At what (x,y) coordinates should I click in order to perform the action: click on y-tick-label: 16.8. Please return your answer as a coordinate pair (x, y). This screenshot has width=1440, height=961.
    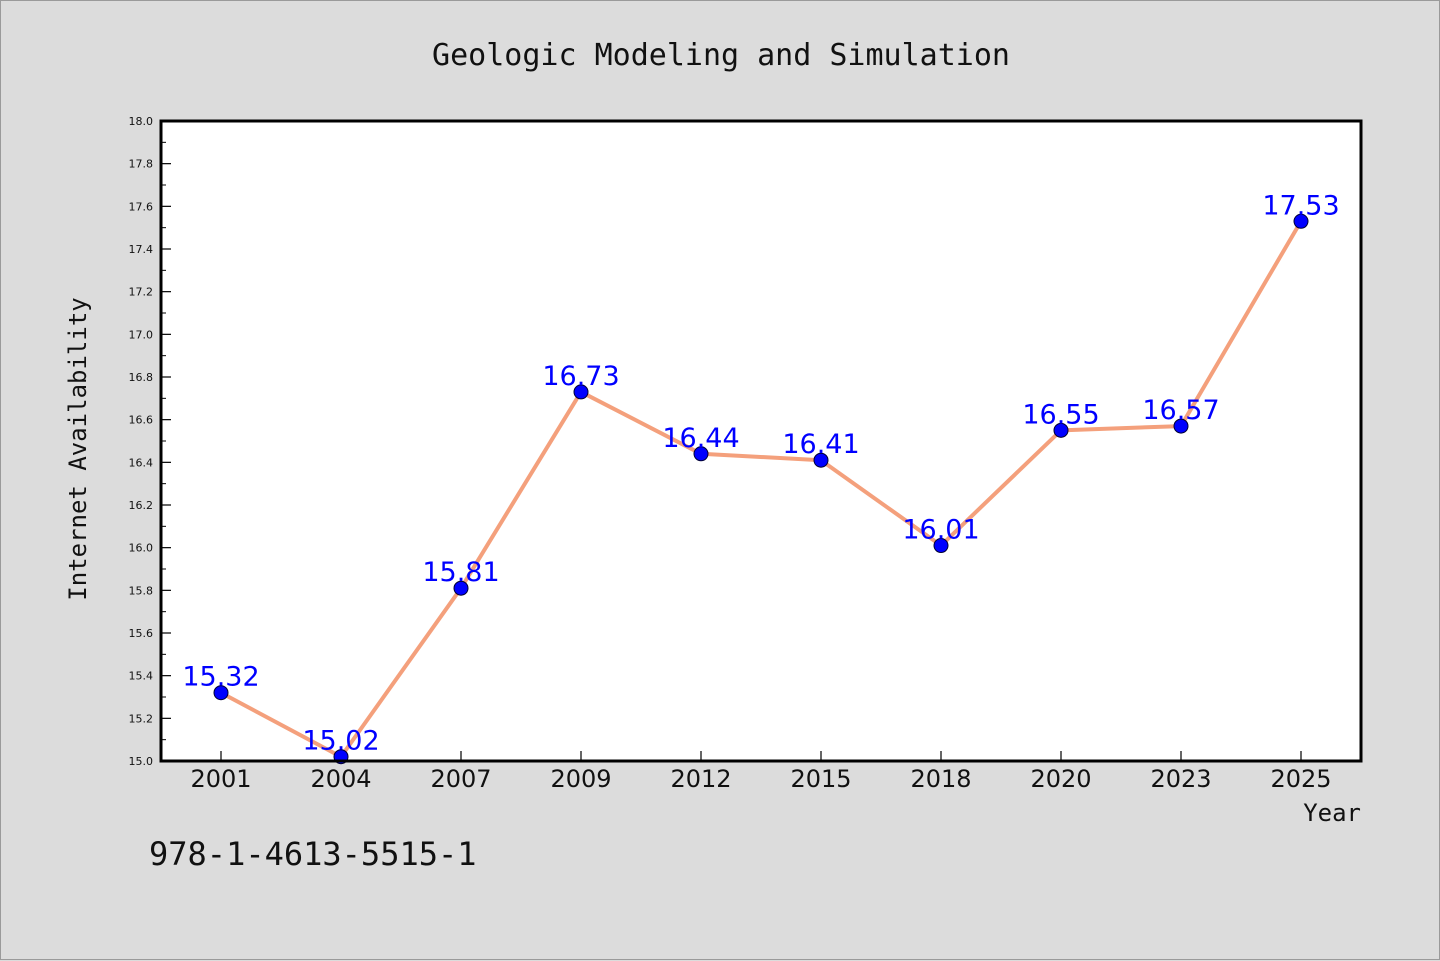
    Looking at the image, I should click on (141, 377).